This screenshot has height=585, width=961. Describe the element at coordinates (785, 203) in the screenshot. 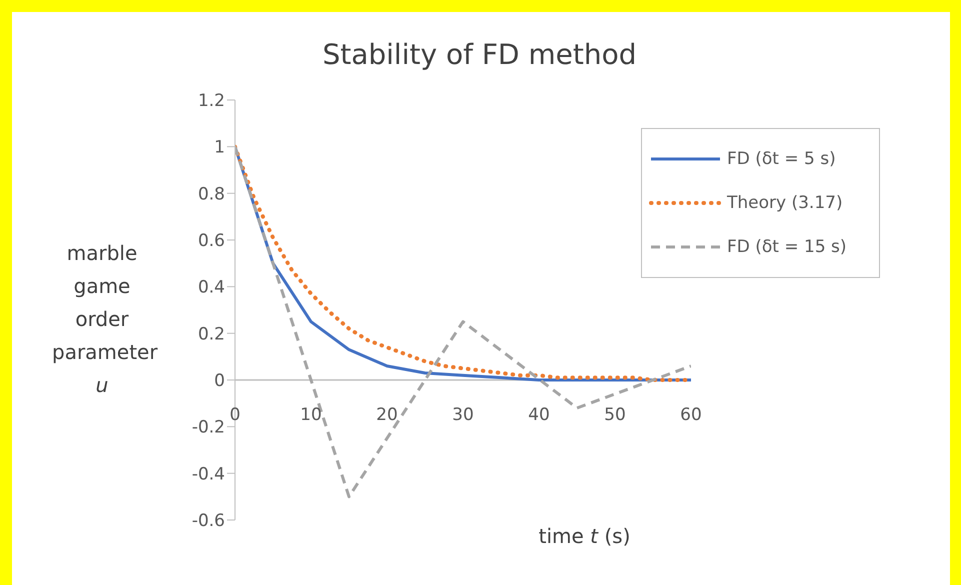

I see `legend-label: Theory (3.17)` at that location.